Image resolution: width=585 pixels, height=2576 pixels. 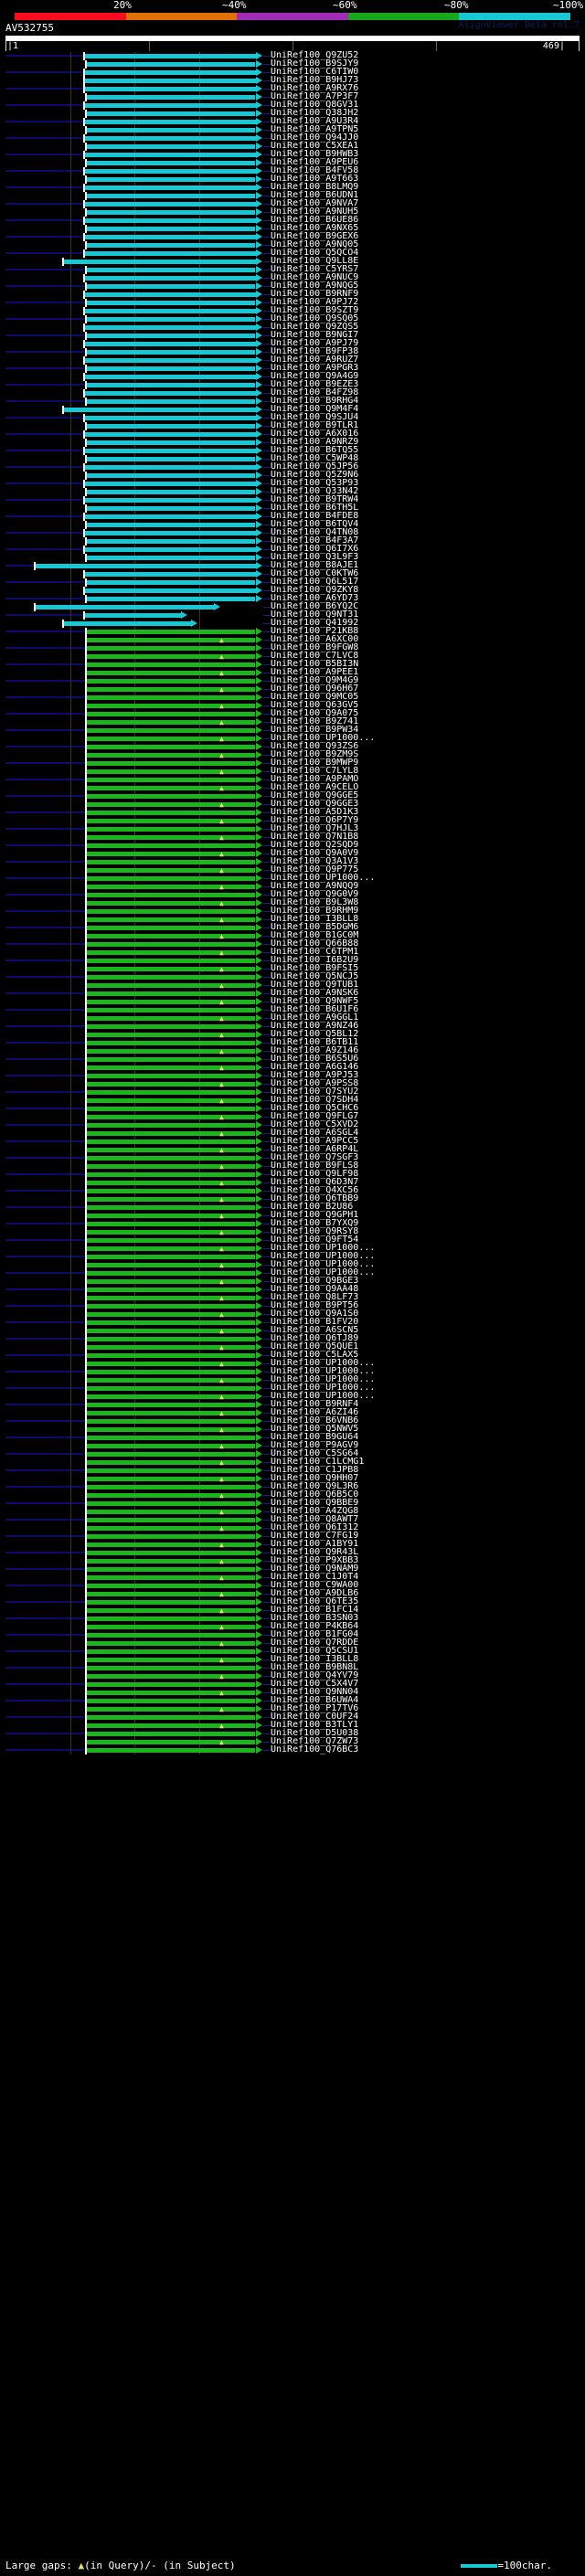 I want to click on hit-label: UniRef100_A6SCN5, so click(x=315, y=1330).